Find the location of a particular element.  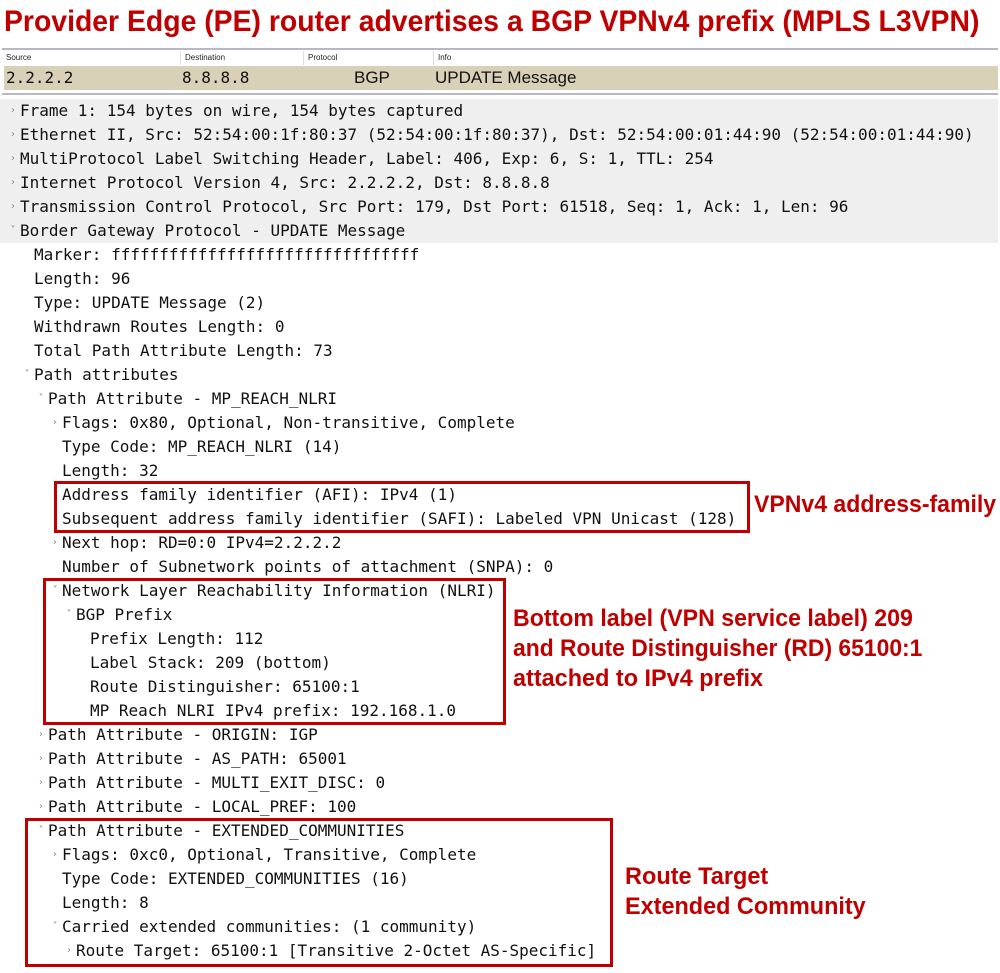

tree-row: ˅ BGP Prefix is located at coordinates (500, 615).